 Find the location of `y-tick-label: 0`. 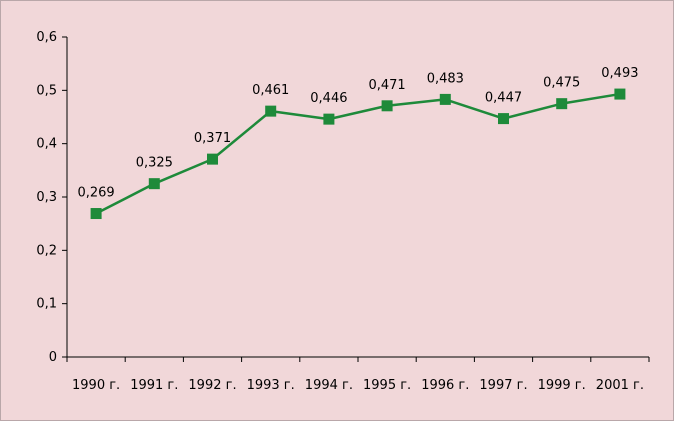

y-tick-label: 0 is located at coordinates (53, 357).